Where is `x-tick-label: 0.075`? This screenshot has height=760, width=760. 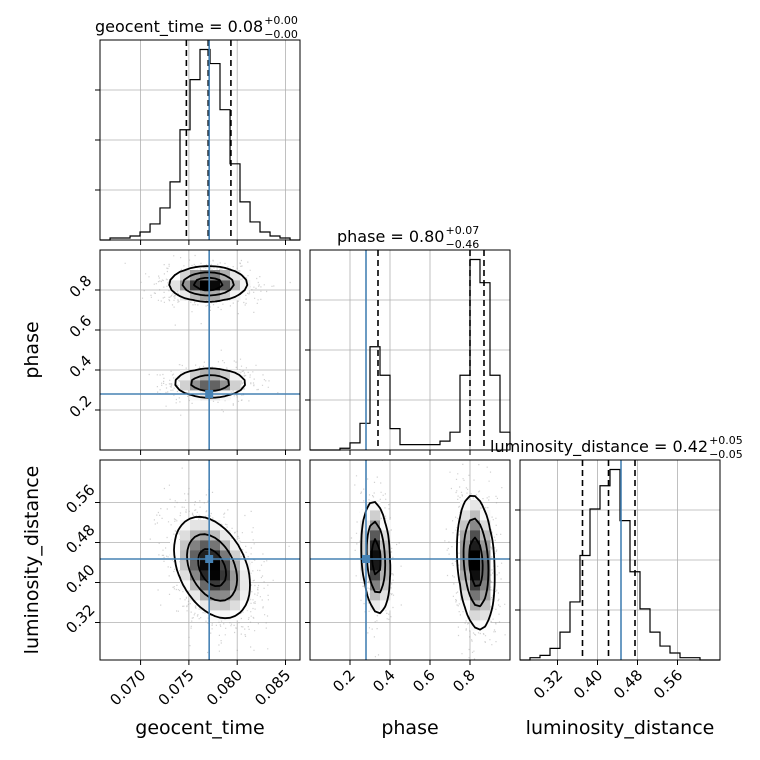
x-tick-label: 0.075 is located at coordinates (176, 687).